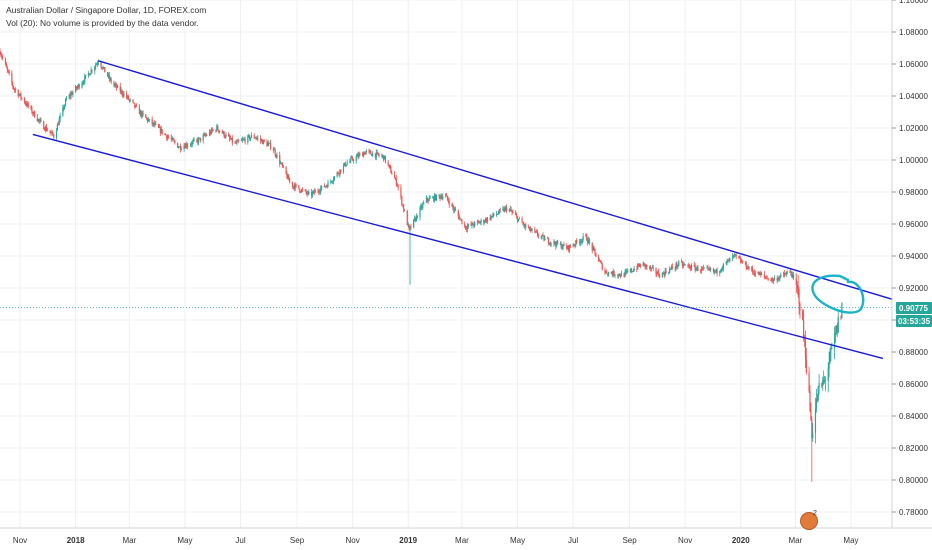  What do you see at coordinates (913, 2) in the screenshot?
I see `y-tick-label: 1.10000` at bounding box center [913, 2].